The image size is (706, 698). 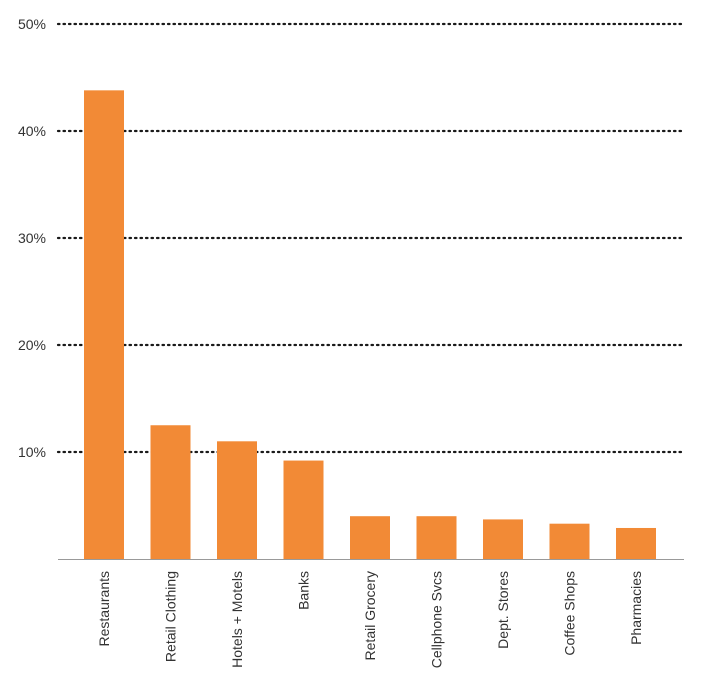 I want to click on x-category-label: Hotels + Motels, so click(x=237, y=619).